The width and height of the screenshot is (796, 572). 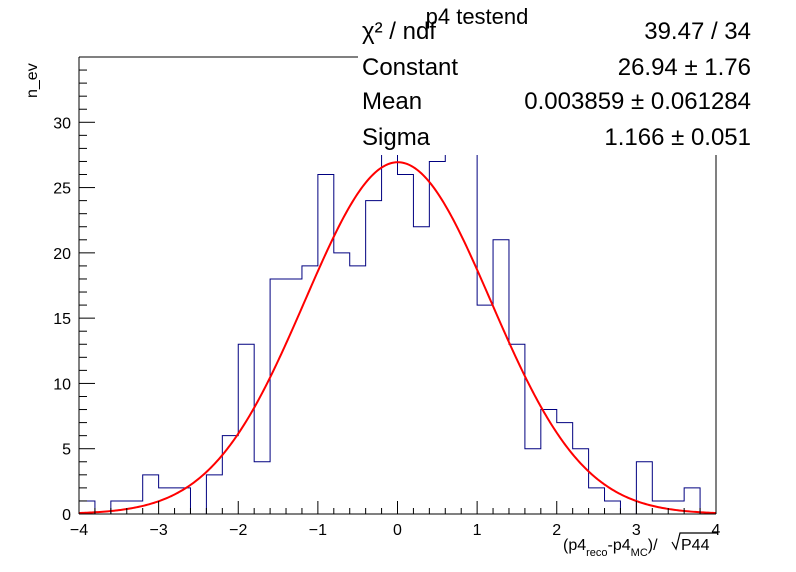 What do you see at coordinates (62, 189) in the screenshot?
I see `y-tick-label: 25` at bounding box center [62, 189].